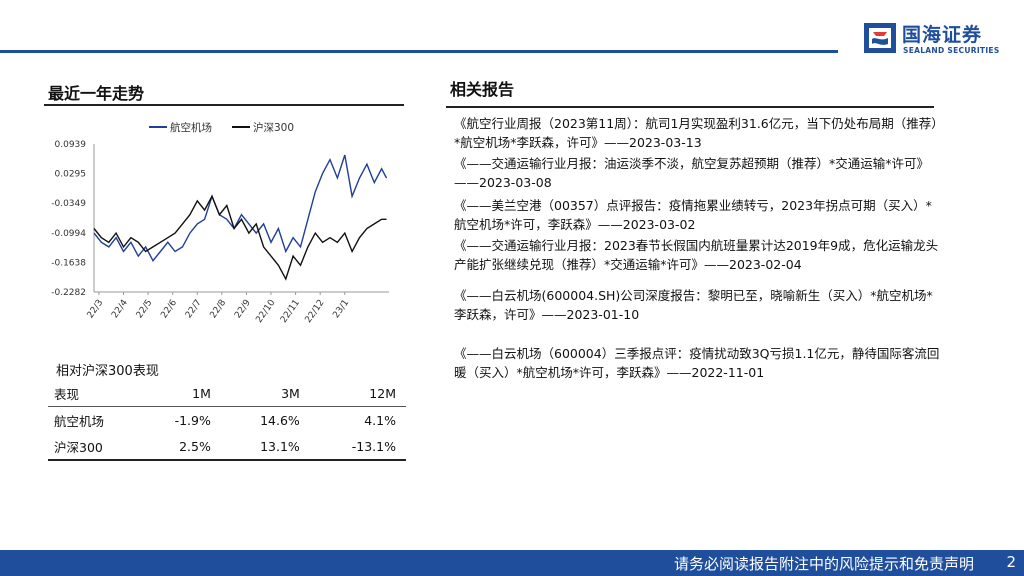 The height and width of the screenshot is (576, 1024). I want to click on x-tick-label: 22/10, so click(265, 311).